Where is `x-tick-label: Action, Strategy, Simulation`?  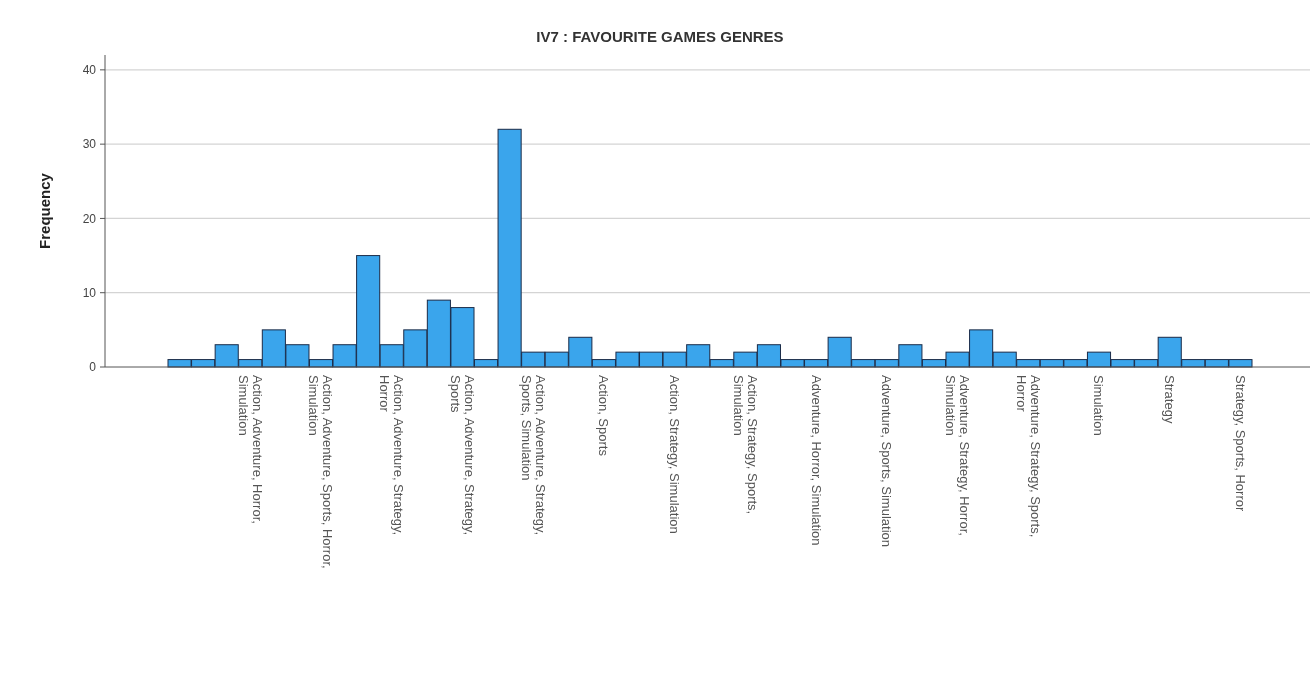
x-tick-label: Action, Strategy, Simulation is located at coordinates (675, 454).